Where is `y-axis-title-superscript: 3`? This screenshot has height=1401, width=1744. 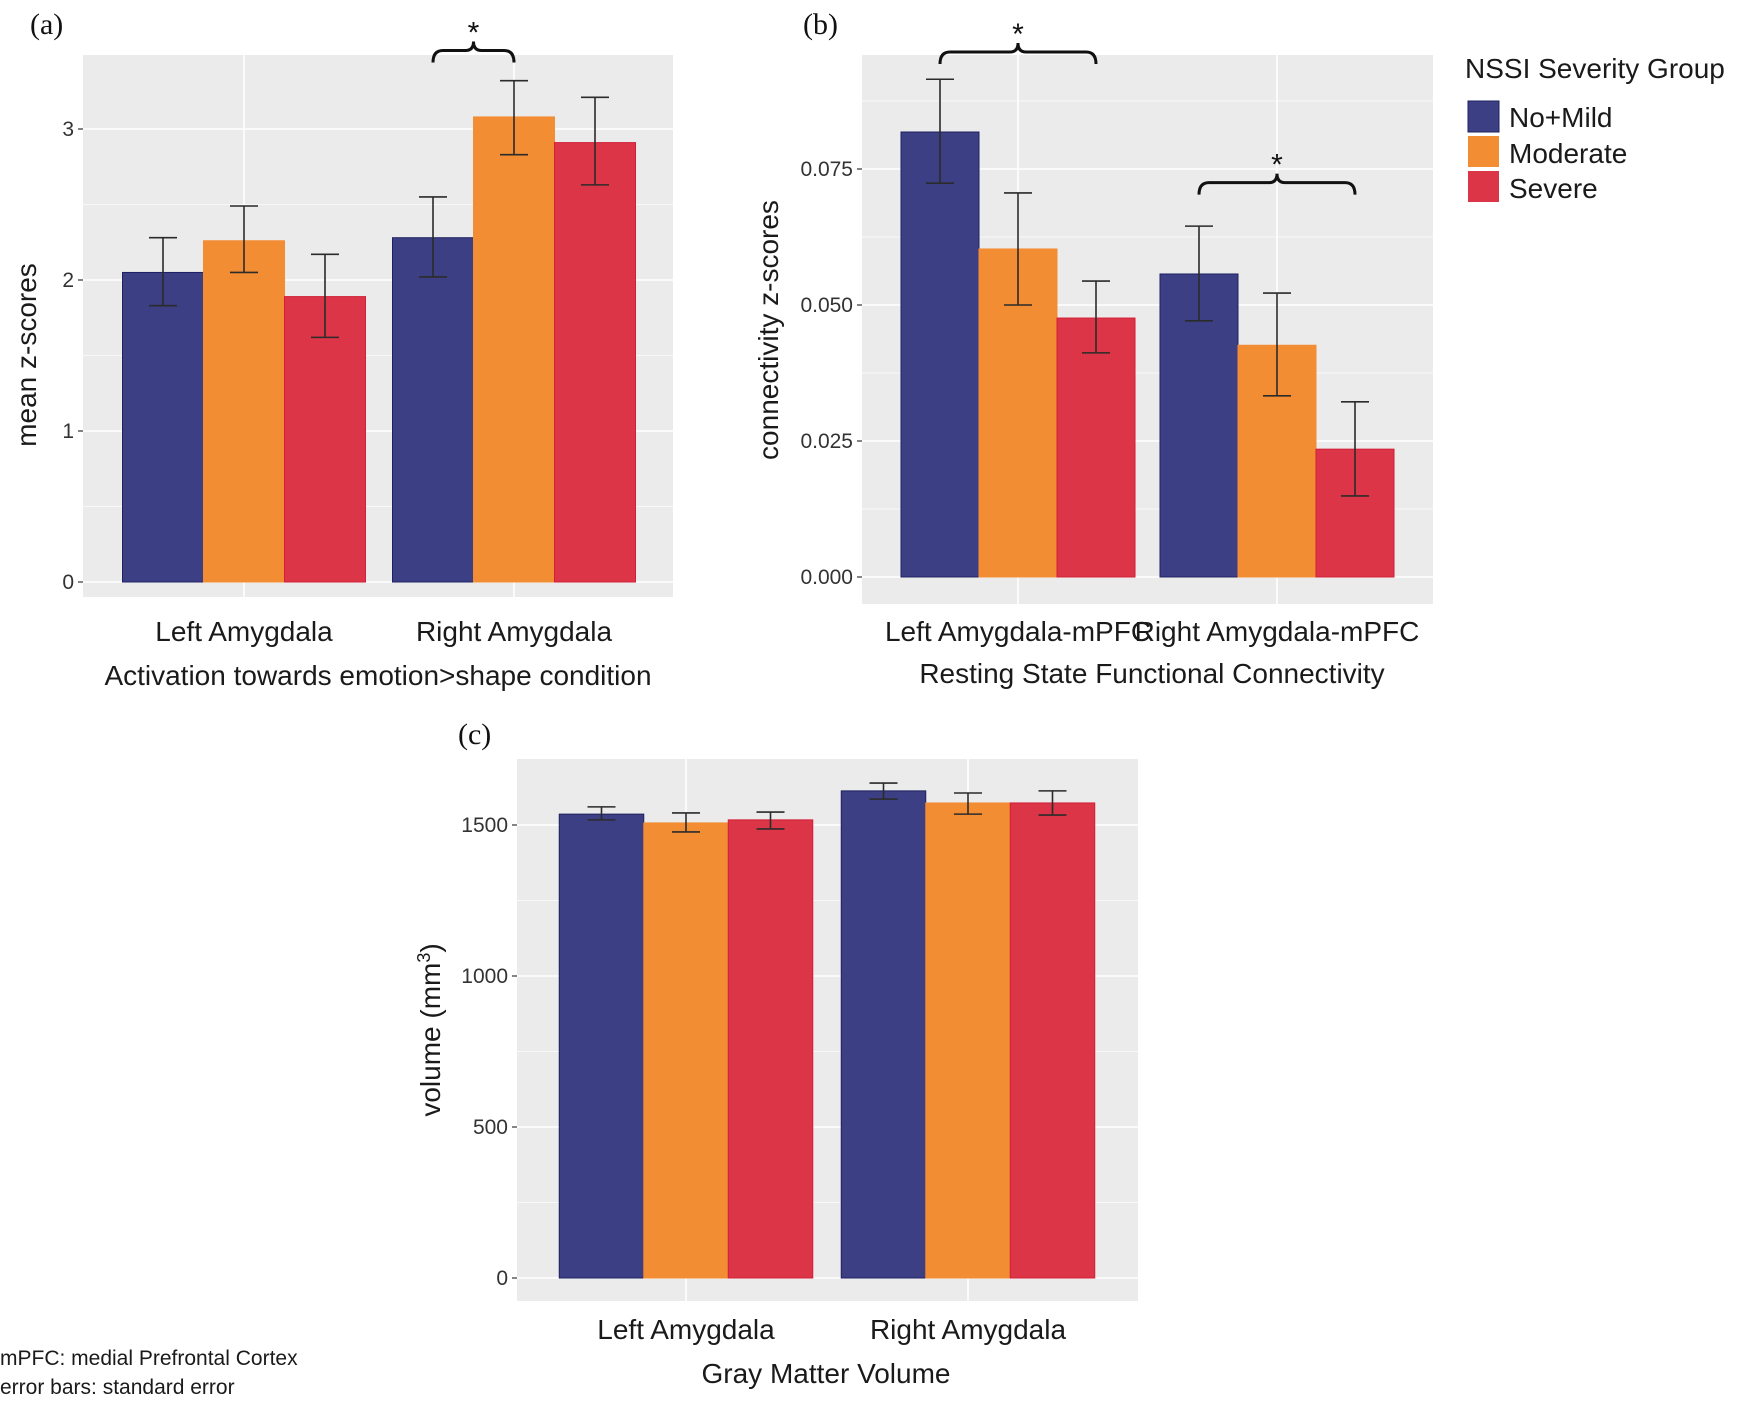 y-axis-title-superscript: 3 is located at coordinates (424, 958).